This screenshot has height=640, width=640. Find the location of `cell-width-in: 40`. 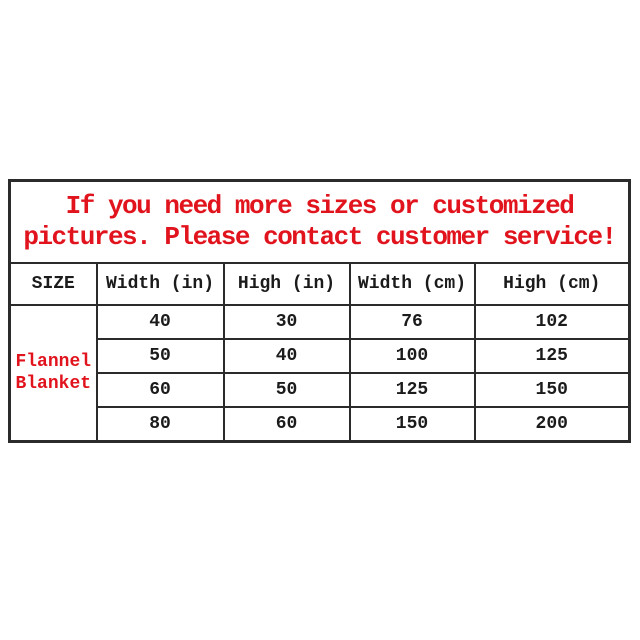

cell-width-in: 40 is located at coordinates (160, 322).